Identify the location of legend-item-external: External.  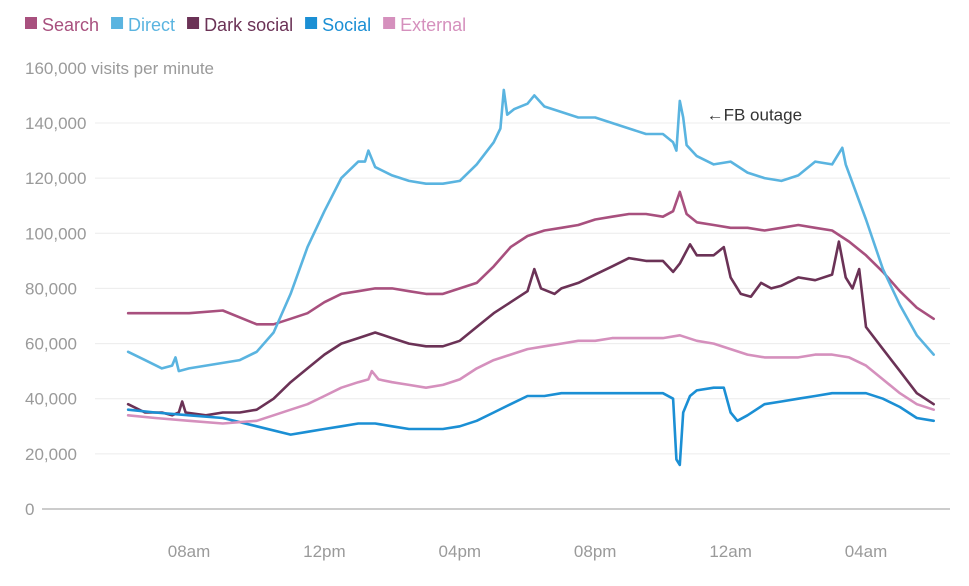
(424, 25).